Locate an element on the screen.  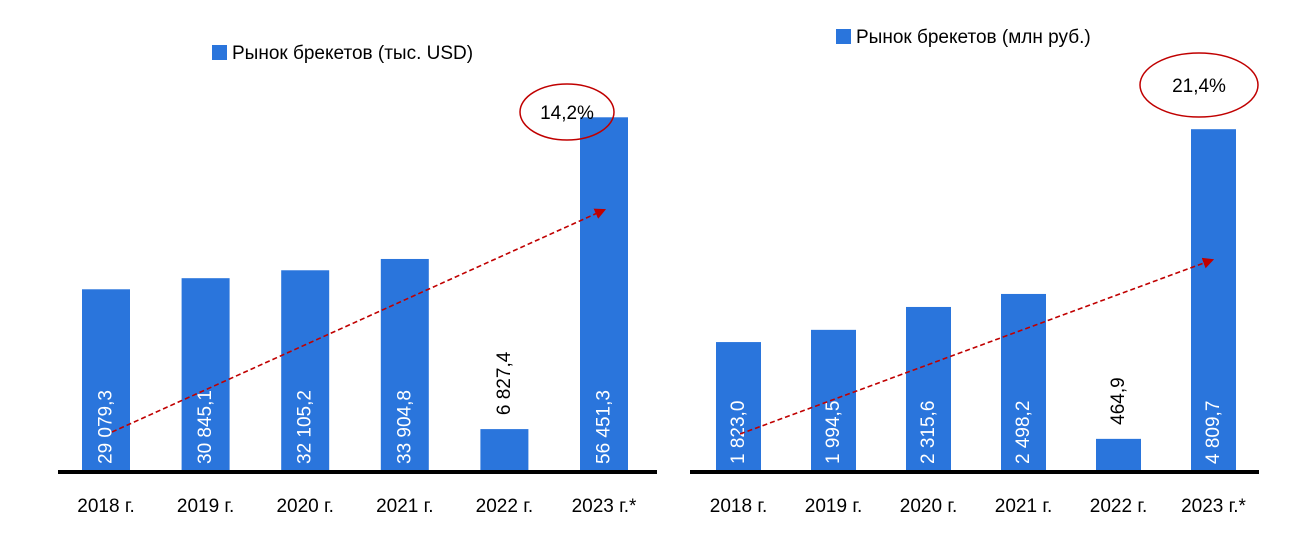
legend: Рынок брекетов (млн руб.) is located at coordinates (963, 37).